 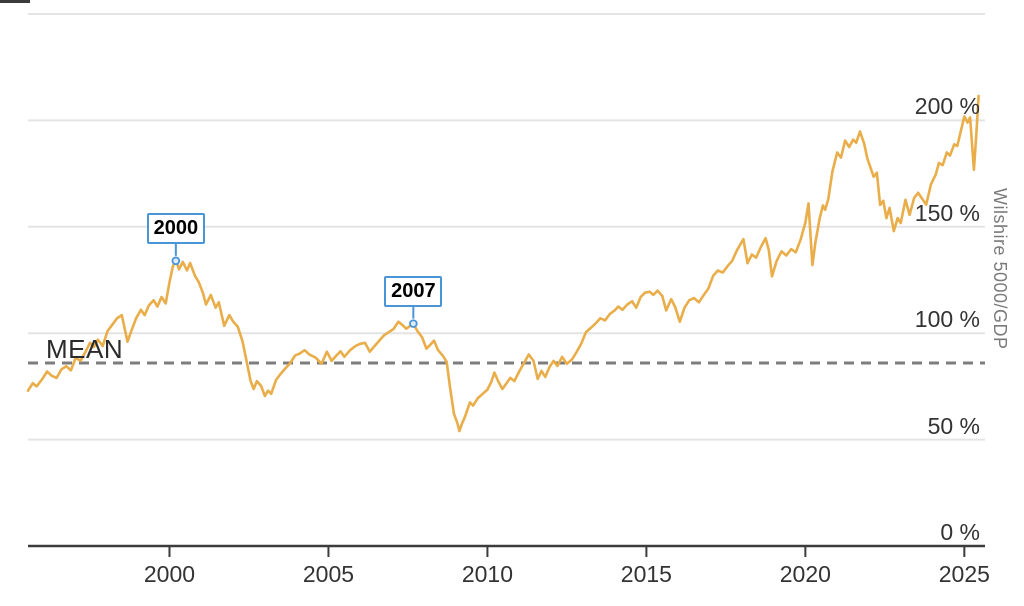 What do you see at coordinates (964, 574) in the screenshot?
I see `x-axis-tick-label-2025: 2025` at bounding box center [964, 574].